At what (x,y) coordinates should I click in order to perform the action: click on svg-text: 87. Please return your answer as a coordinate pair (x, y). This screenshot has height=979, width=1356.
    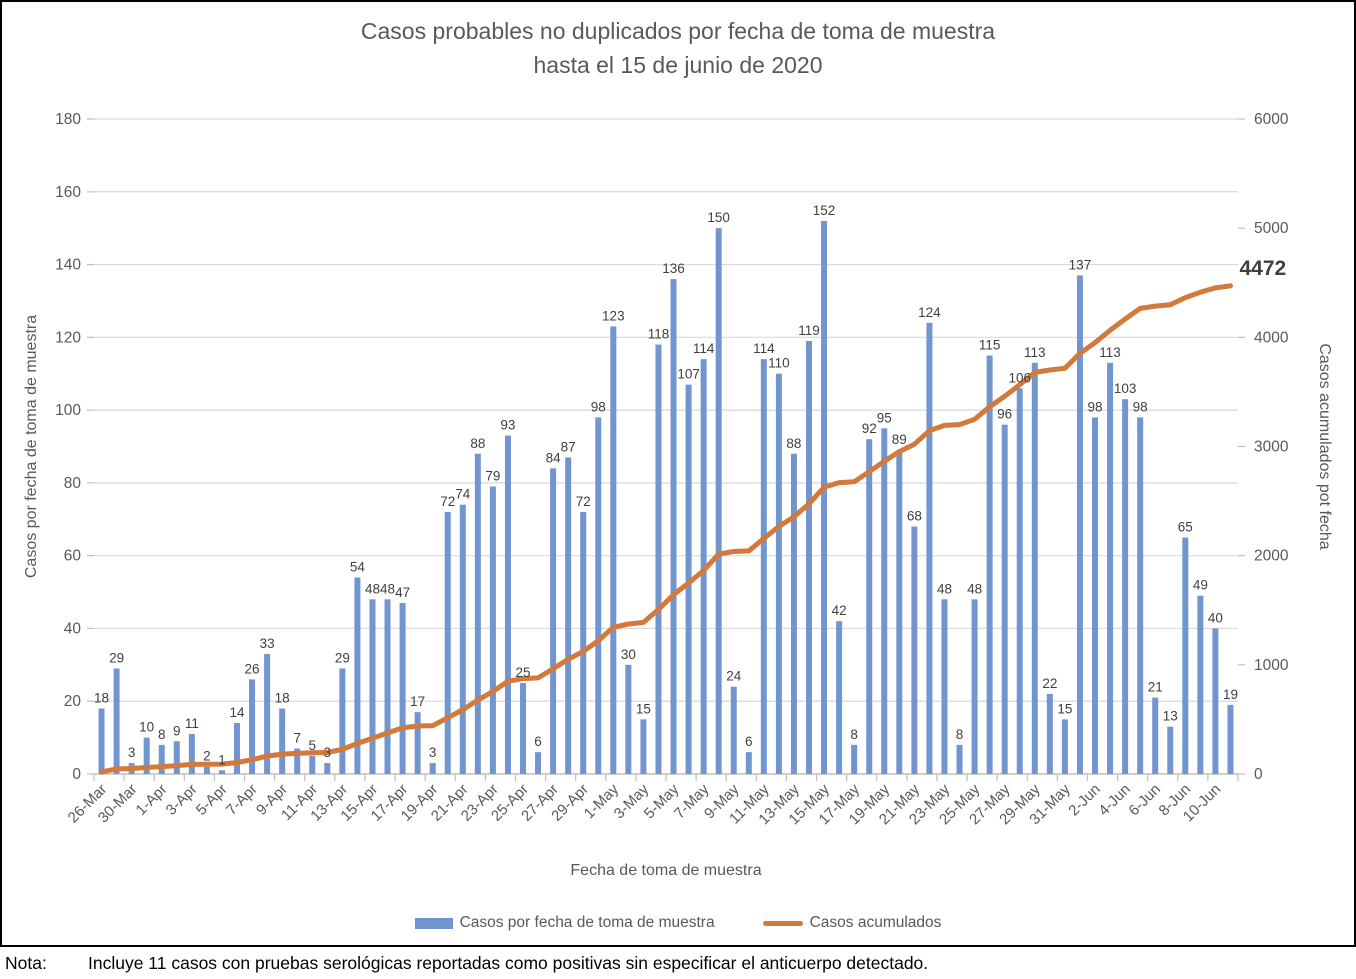
    Looking at the image, I should click on (568, 446).